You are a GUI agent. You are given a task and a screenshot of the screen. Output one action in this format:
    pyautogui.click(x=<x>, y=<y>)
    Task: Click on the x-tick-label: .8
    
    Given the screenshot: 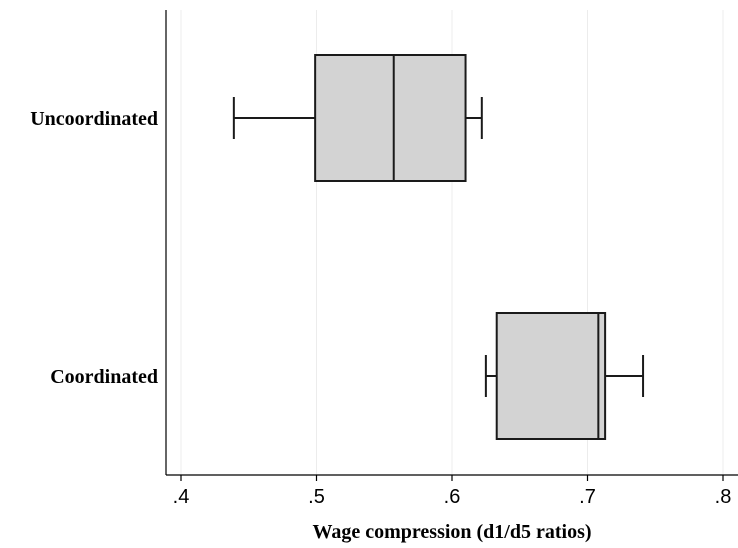 What is the action you would take?
    pyautogui.click(x=723, y=497)
    